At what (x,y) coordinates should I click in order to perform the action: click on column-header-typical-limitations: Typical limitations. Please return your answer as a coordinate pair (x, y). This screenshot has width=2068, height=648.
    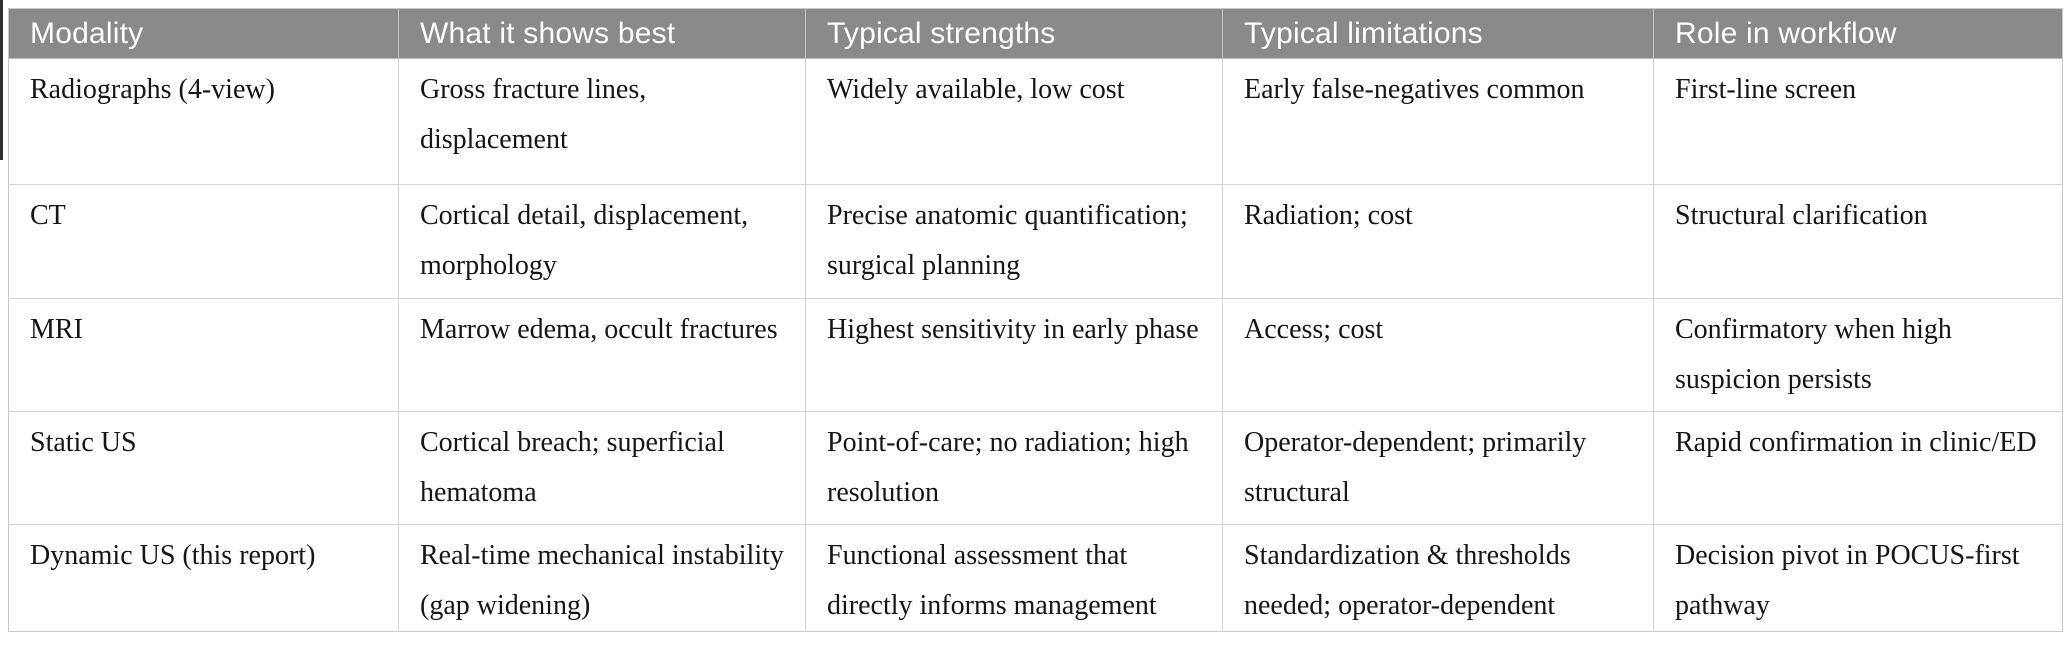
    Looking at the image, I should click on (1438, 33).